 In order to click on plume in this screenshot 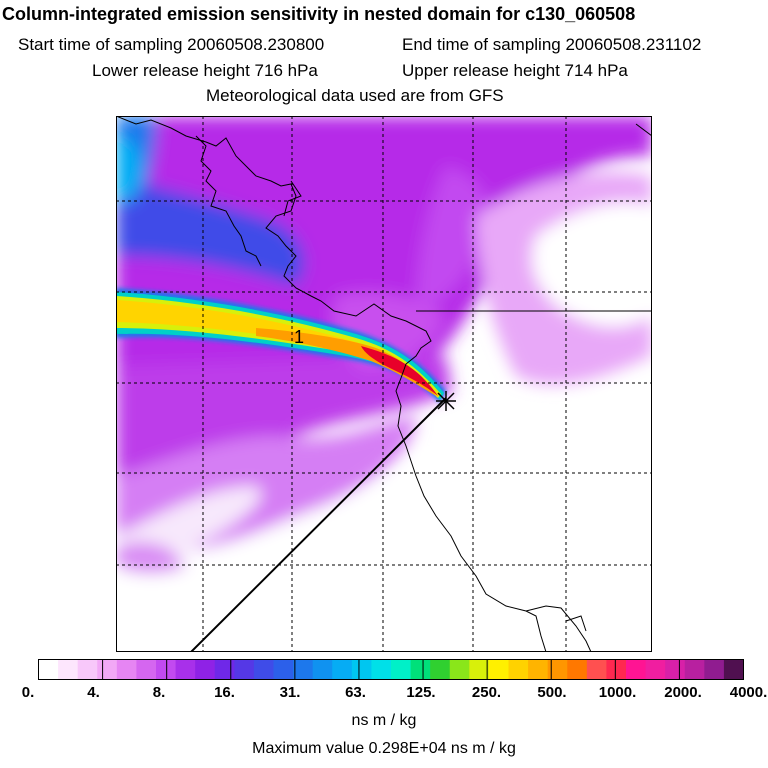, I will do `click(281, 345)`.